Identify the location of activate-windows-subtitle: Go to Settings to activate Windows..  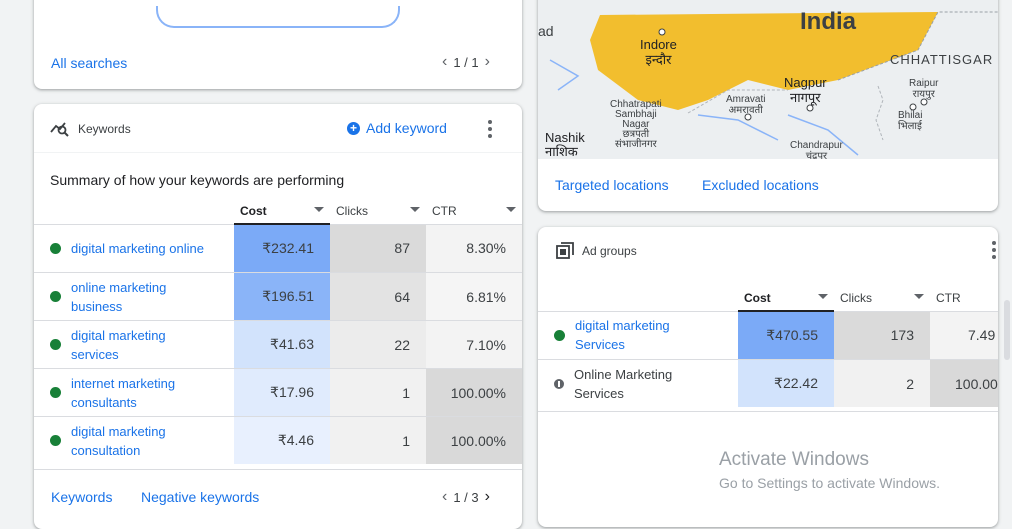
(829, 483).